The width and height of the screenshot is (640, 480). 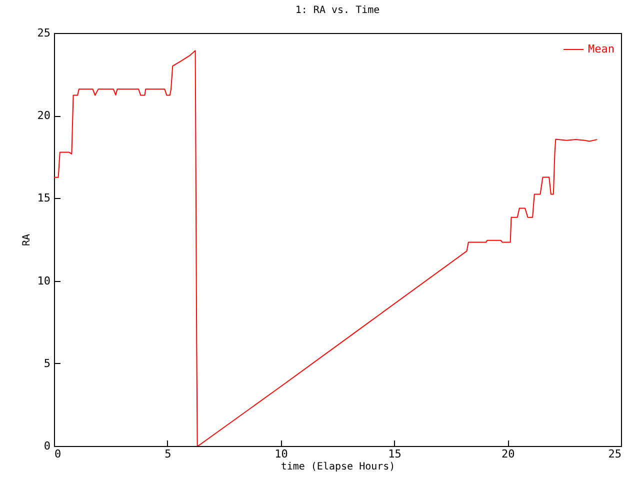 I want to click on y-tick-label: 15, so click(x=43, y=198).